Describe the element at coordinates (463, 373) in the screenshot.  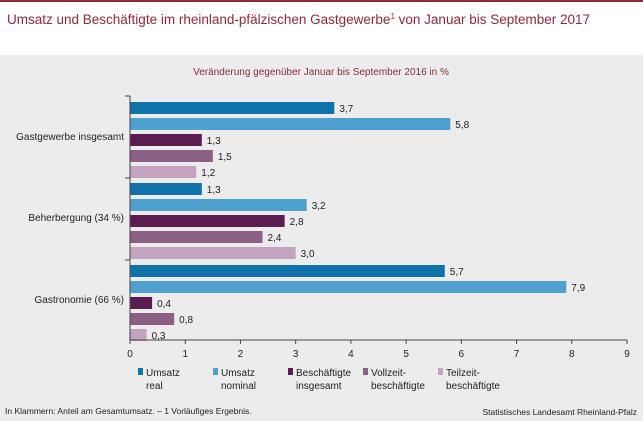
I see `legend-label-5-line1: Teilzeit-` at that location.